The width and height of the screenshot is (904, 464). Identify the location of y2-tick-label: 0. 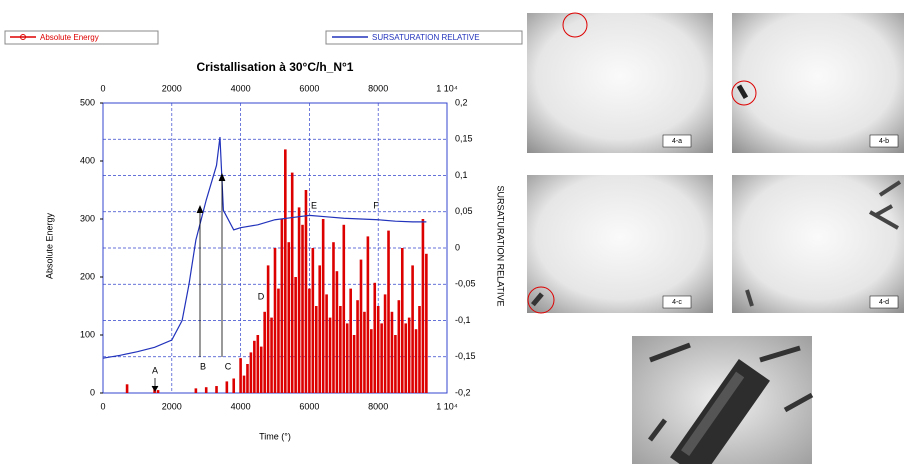
(457, 247).